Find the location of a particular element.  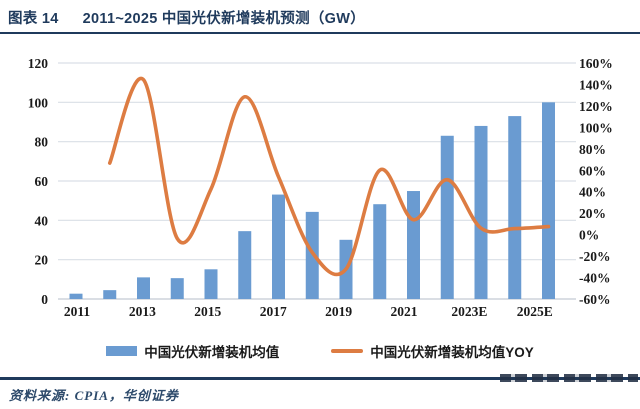

x-axis-tick: 2013 is located at coordinates (142, 311).